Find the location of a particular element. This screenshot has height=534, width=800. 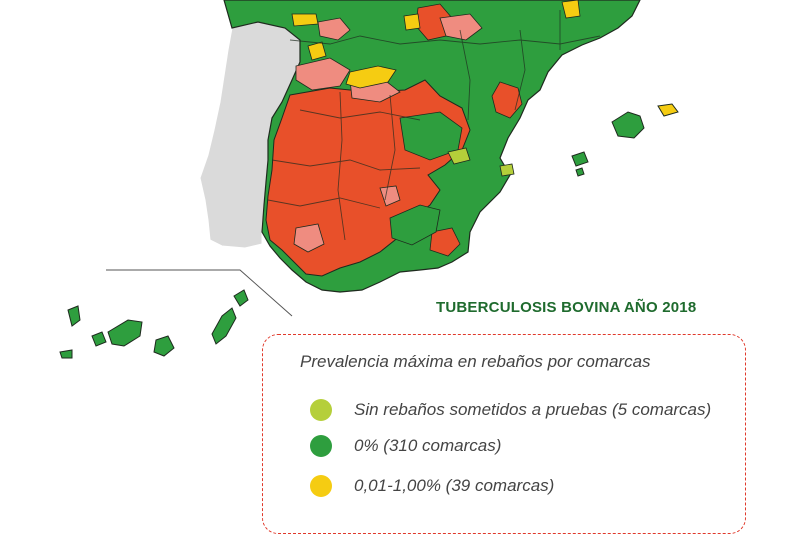

canary-tenerife is located at coordinates (125, 333).